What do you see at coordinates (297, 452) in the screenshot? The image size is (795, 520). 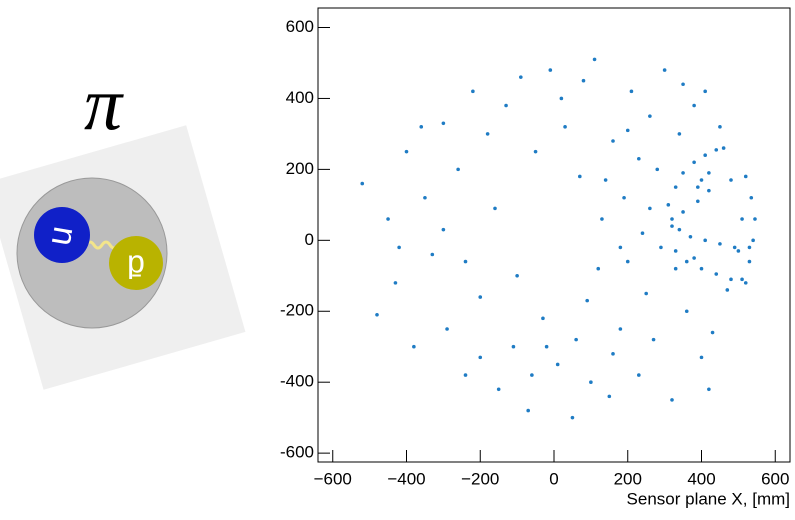 I see `y-tick-label: -600` at bounding box center [297, 452].